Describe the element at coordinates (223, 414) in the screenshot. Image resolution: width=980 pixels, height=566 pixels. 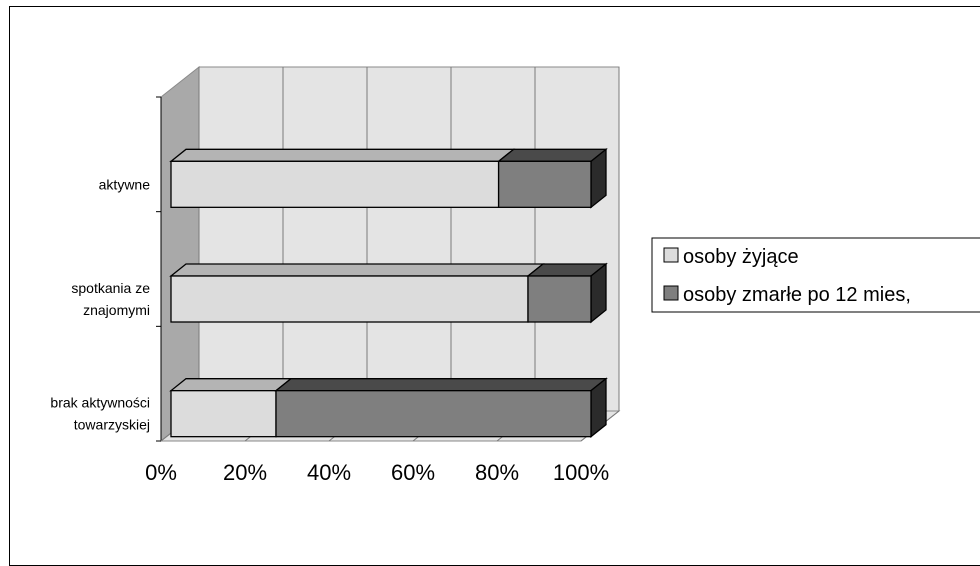
I see `bar-brak-aktywnosci-towarzyskiej-zyjace` at that location.